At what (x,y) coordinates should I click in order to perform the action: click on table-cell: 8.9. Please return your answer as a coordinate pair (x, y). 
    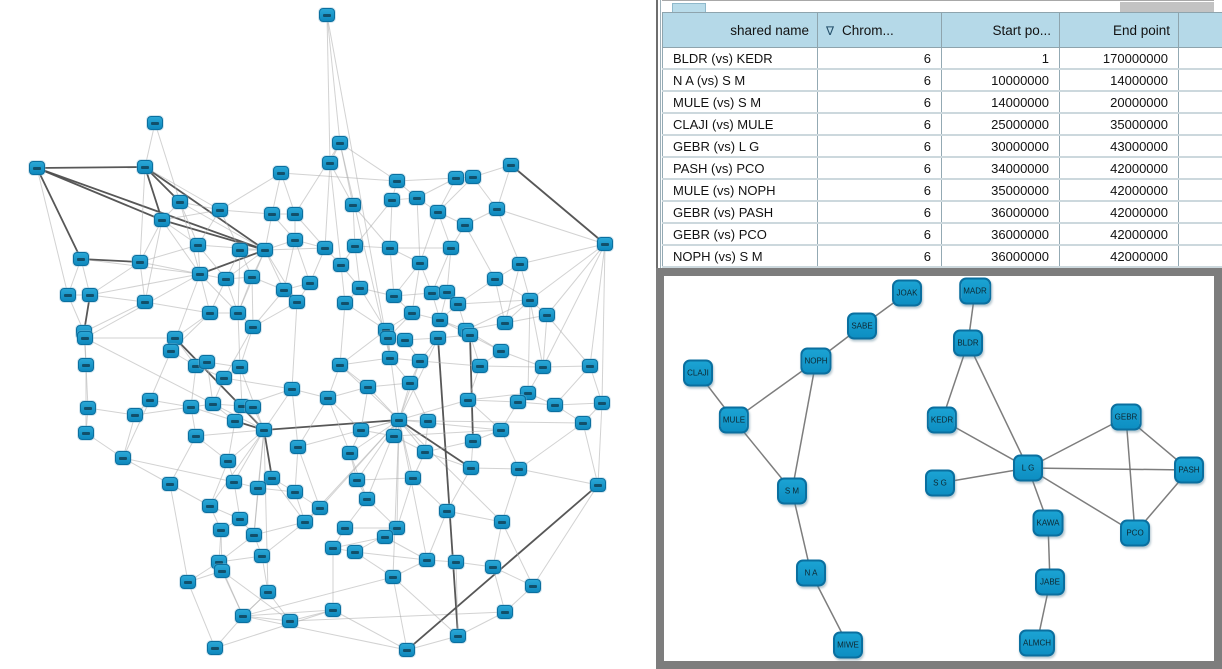
    Looking at the image, I should click on (1200, 212).